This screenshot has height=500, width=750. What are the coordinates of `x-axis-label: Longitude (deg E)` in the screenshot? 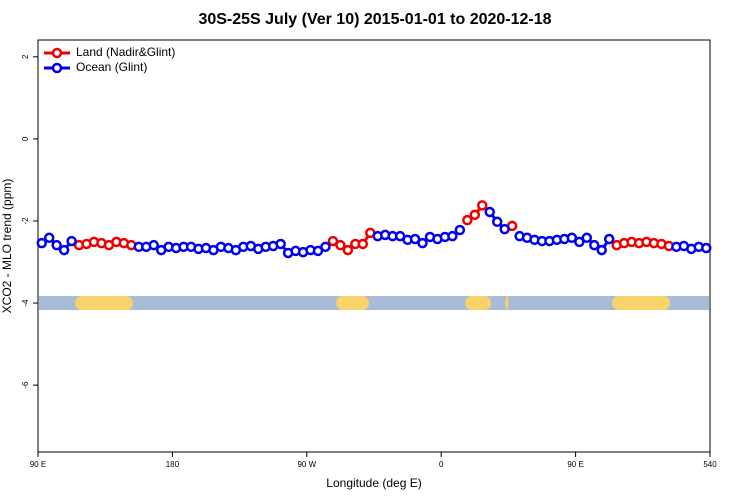 It's located at (373, 483).